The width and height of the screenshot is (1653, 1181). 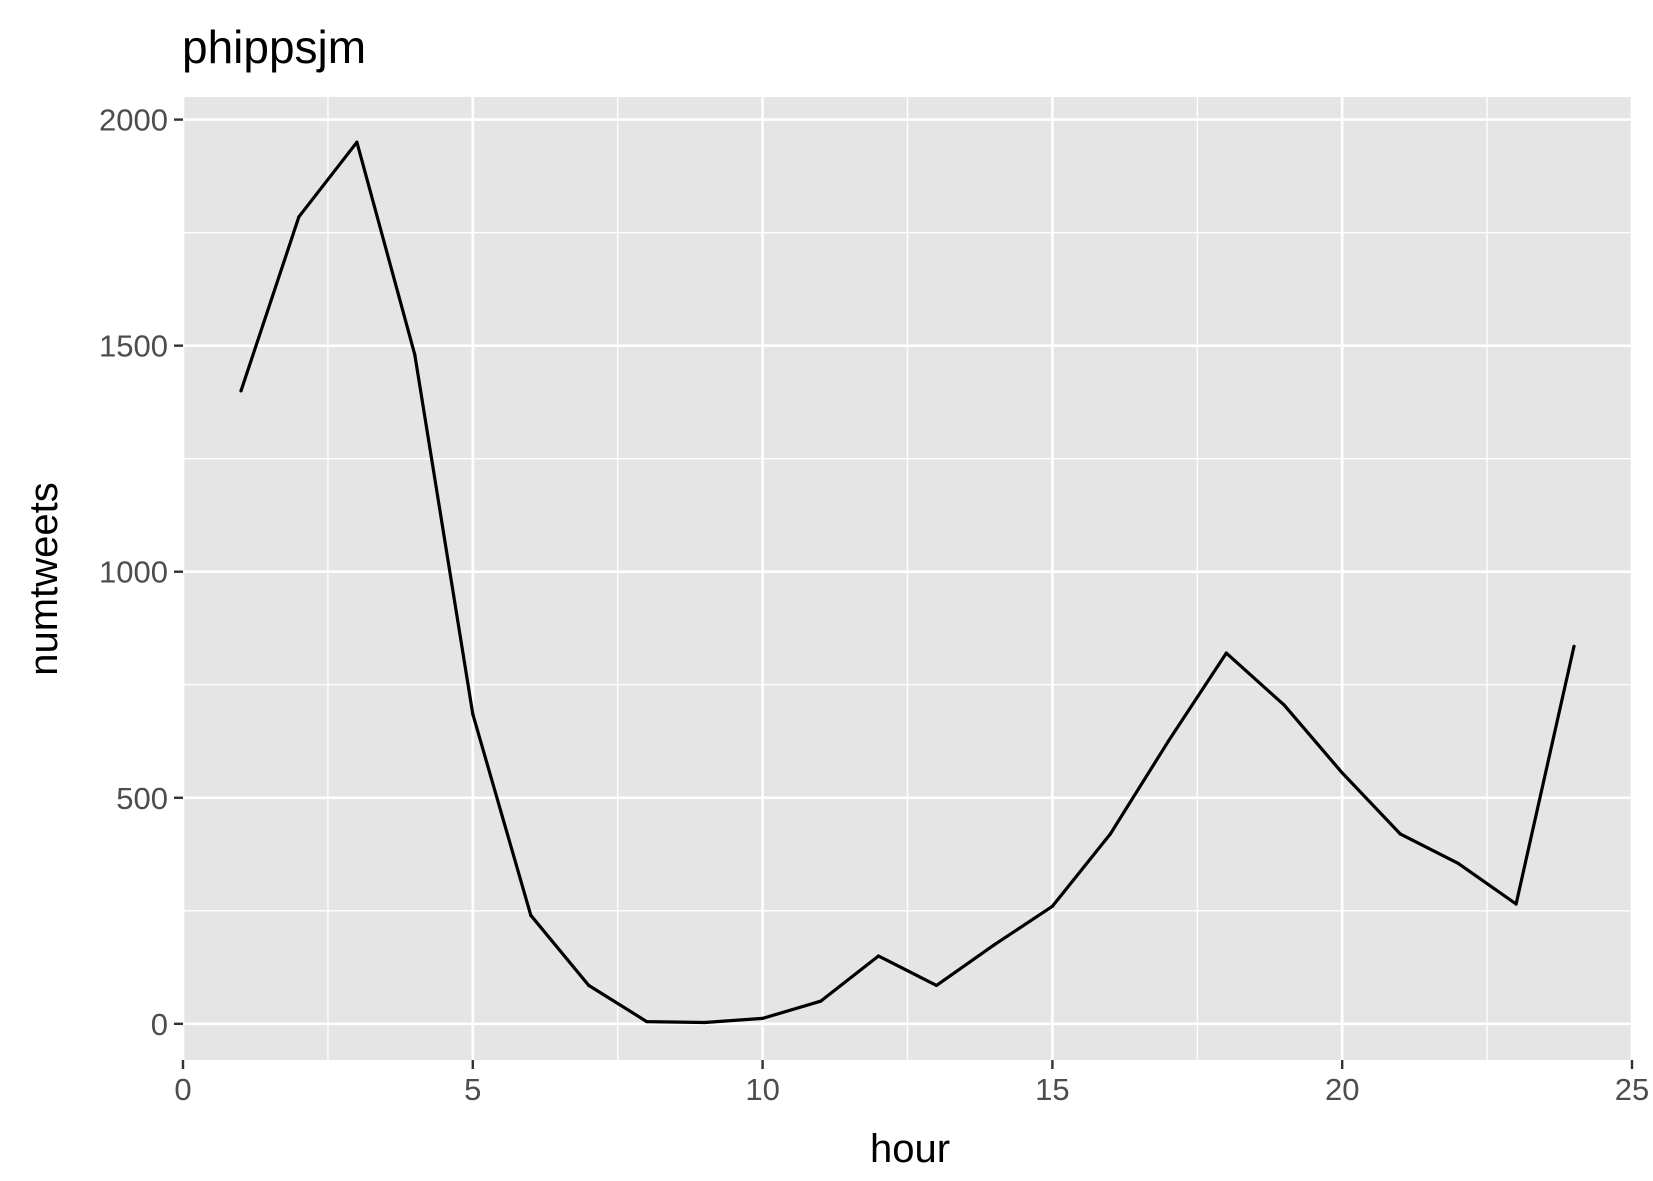 I want to click on x-tick-label: 0, so click(x=182, y=1089).